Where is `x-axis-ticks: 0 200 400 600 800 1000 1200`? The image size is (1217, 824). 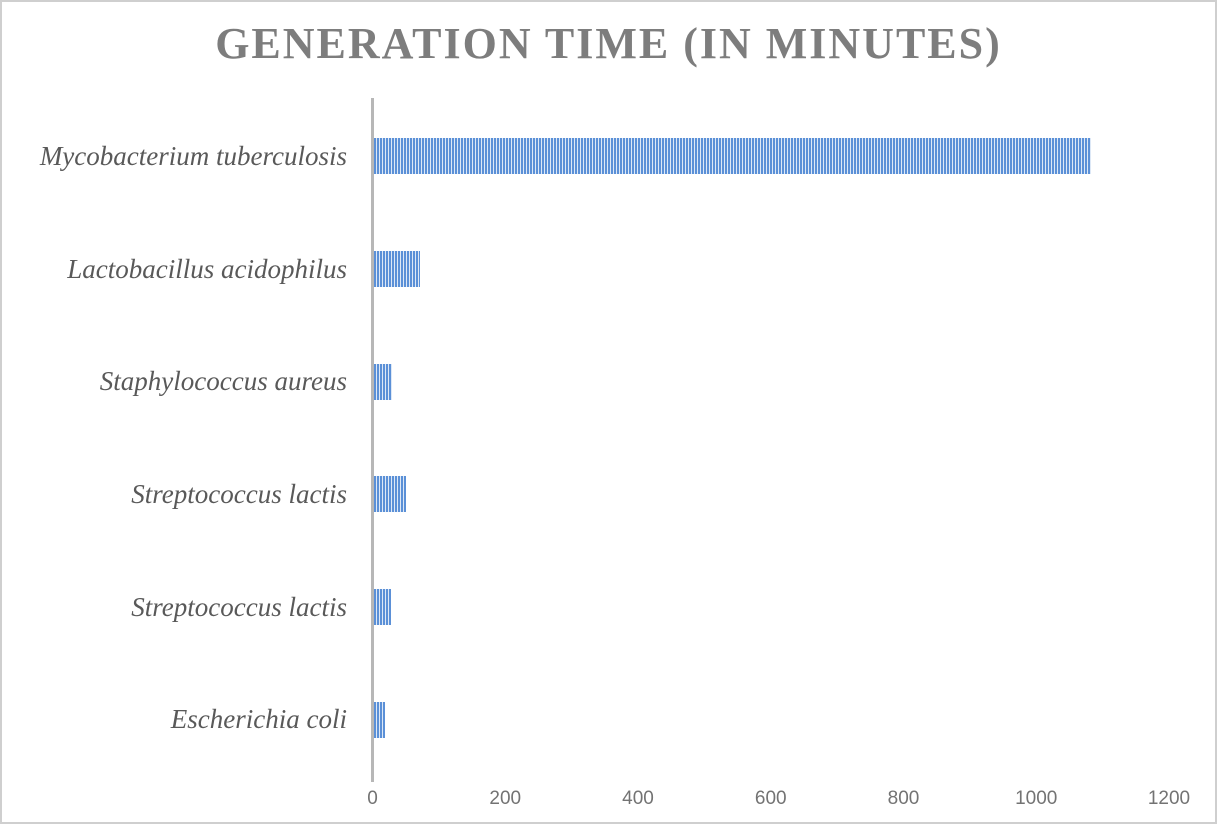
x-axis-ticks: 0 200 400 600 800 1000 1200 is located at coordinates (608, 801).